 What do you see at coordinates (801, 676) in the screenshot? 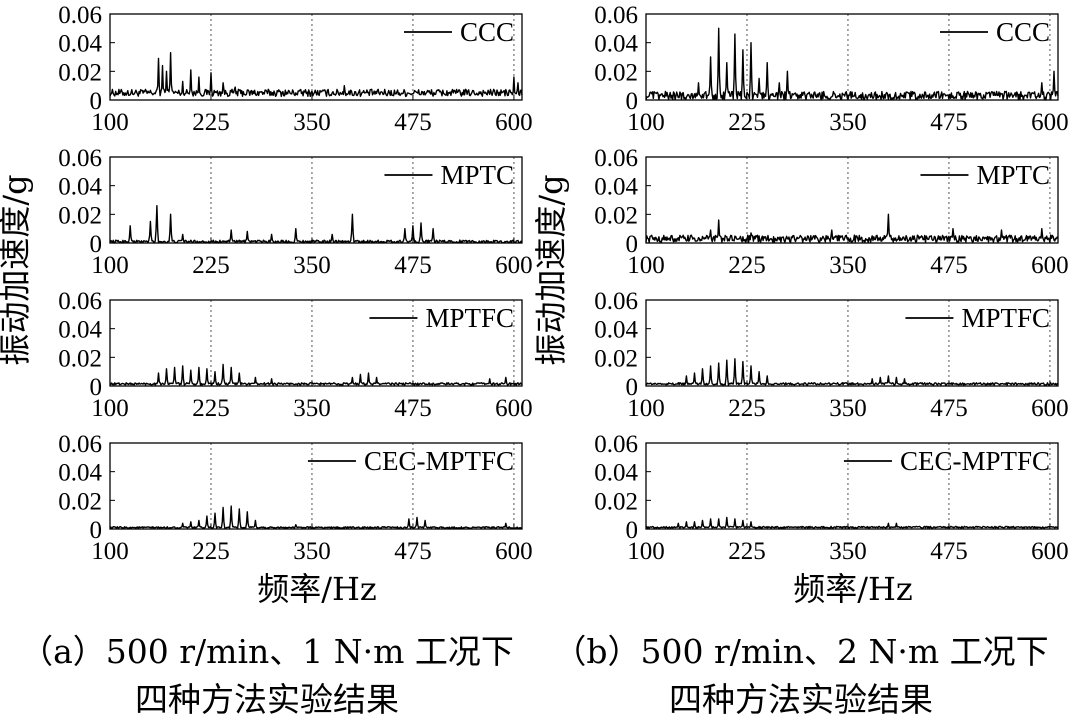
I see `caption-b: （b）500 r/min、2 N·m 工况下 四种方法实验结果` at bounding box center [801, 676].